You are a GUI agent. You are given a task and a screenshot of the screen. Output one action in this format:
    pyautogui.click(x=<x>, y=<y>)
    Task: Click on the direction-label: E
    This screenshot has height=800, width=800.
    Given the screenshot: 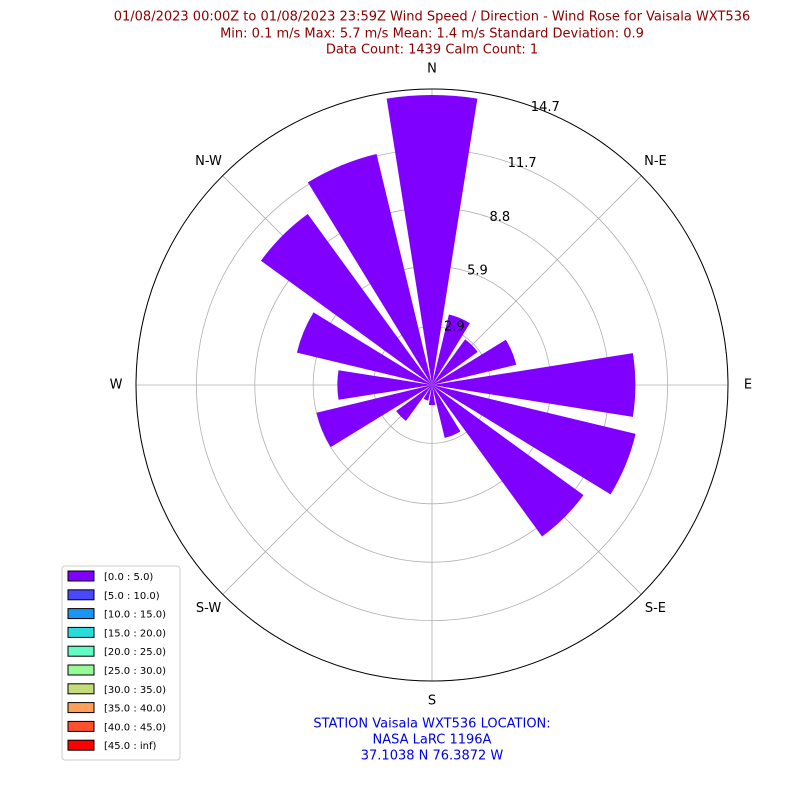 What is the action you would take?
    pyautogui.click(x=748, y=385)
    